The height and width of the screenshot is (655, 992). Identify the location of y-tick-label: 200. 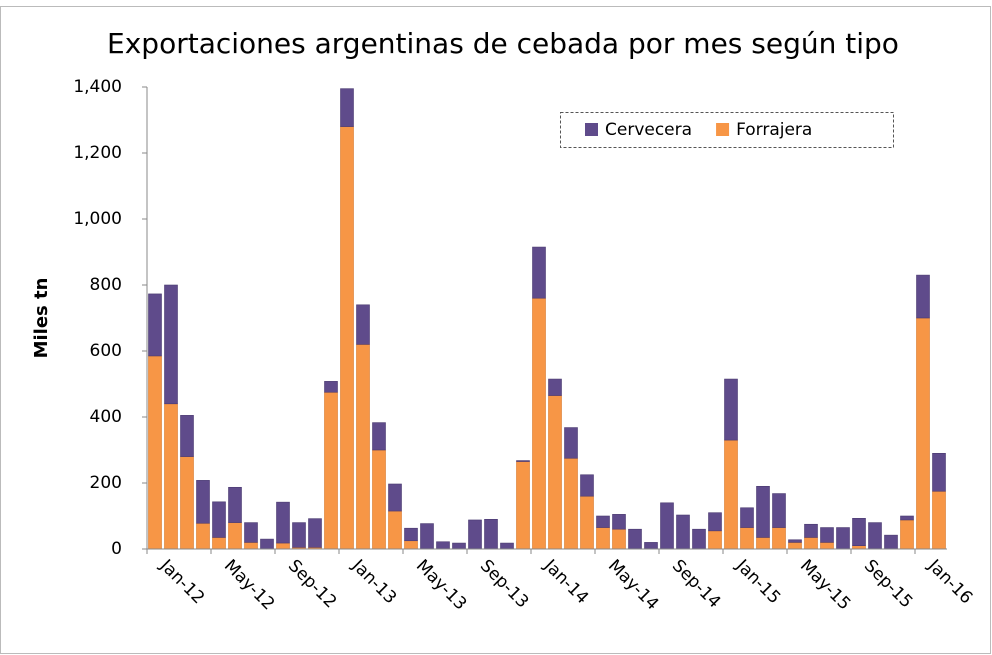
(106, 483).